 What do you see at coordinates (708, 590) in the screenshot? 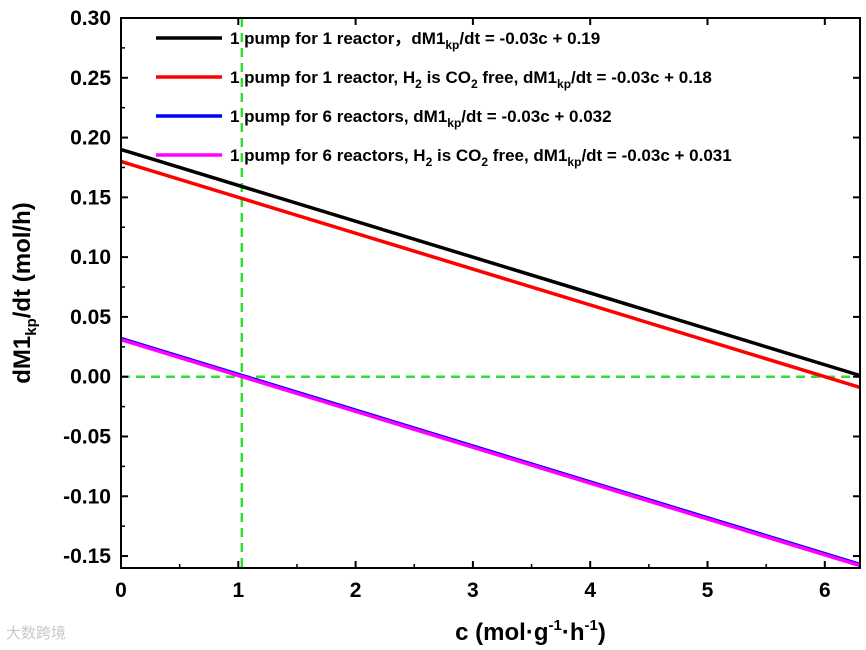
I see `x-tick-label: 5` at bounding box center [708, 590].